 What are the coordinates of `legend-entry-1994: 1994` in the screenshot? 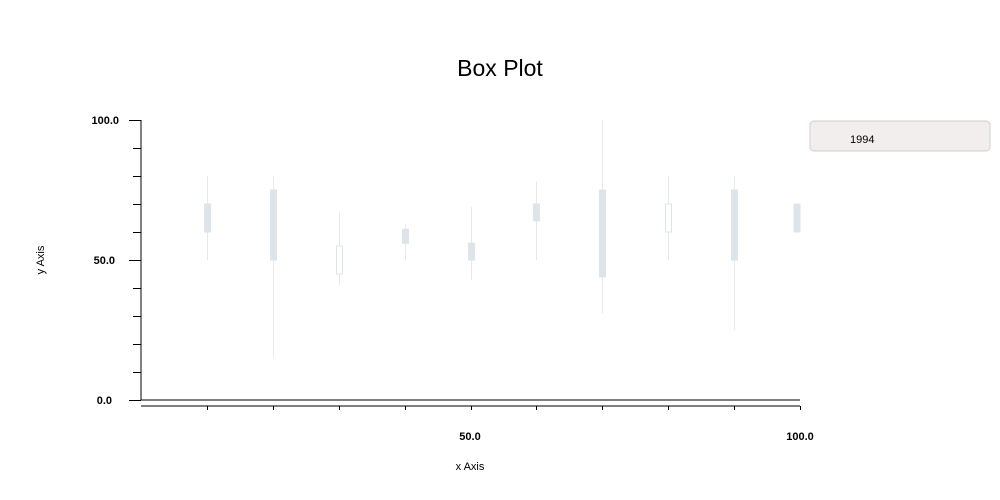 It's located at (862, 140).